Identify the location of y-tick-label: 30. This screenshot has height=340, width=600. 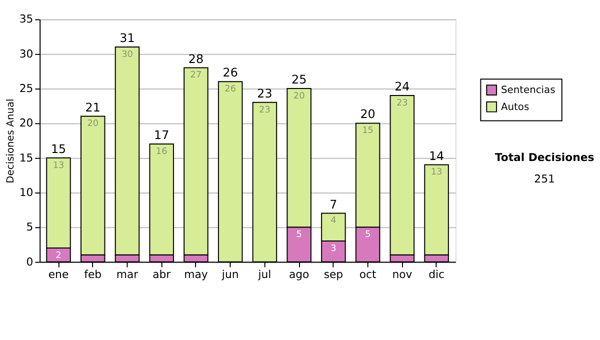
(26, 53).